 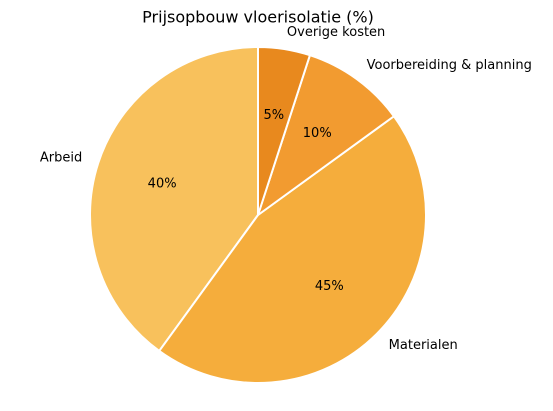 I want to click on value-label: 45%, so click(x=329, y=286).